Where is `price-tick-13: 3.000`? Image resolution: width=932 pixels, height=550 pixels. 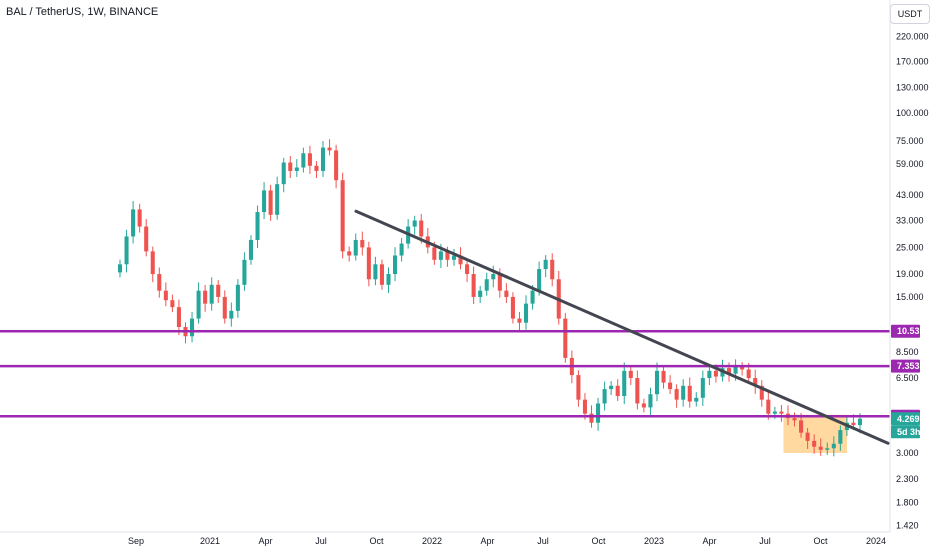 price-tick-13: 3.000 is located at coordinates (907, 453).